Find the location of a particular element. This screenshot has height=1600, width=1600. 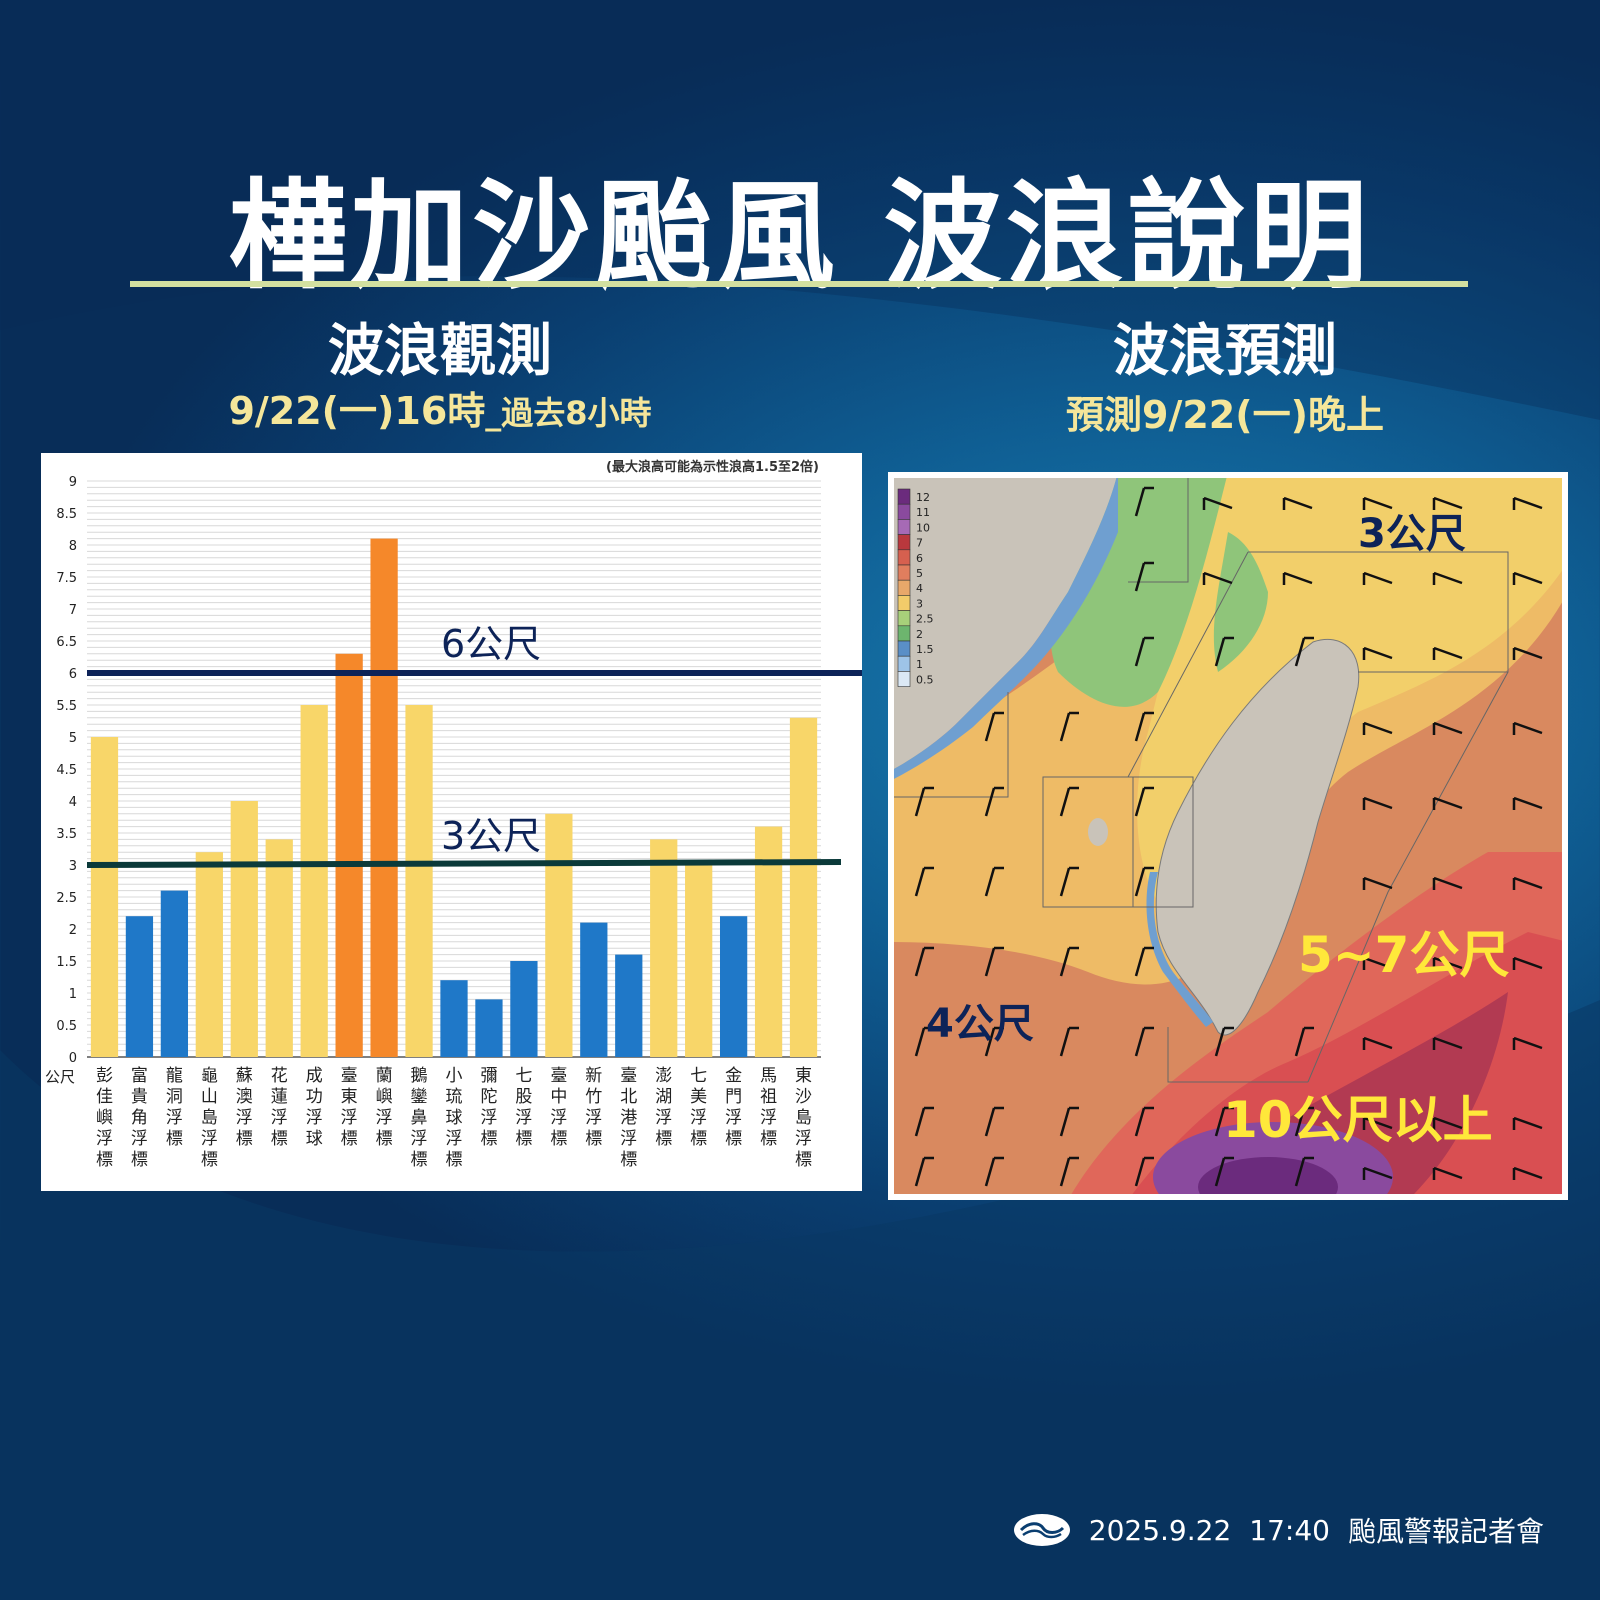

x-tick-label: 新竹浮標 is located at coordinates (593, 1107).